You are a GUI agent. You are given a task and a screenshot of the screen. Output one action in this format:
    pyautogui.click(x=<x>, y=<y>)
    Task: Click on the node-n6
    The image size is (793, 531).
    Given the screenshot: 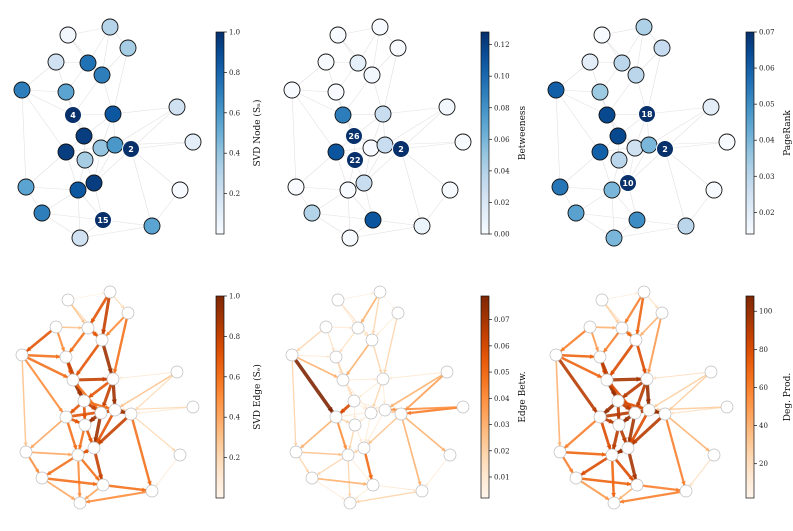 What is the action you would take?
    pyautogui.click(x=292, y=355)
    